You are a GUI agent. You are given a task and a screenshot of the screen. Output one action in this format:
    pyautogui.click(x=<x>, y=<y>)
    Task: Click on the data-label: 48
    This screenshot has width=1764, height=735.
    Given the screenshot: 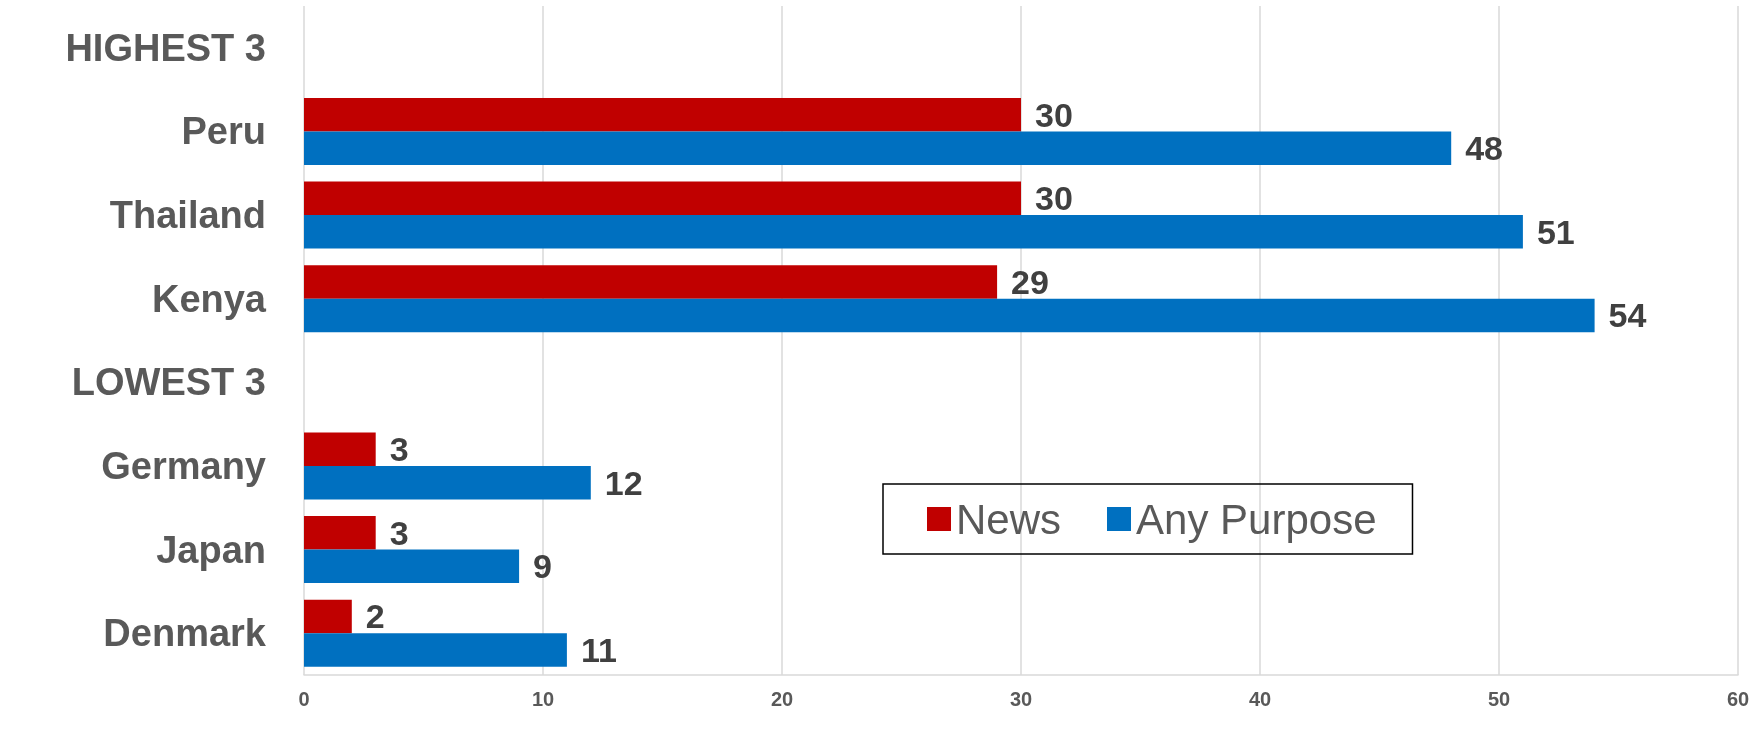 What is the action you would take?
    pyautogui.click(x=1484, y=148)
    